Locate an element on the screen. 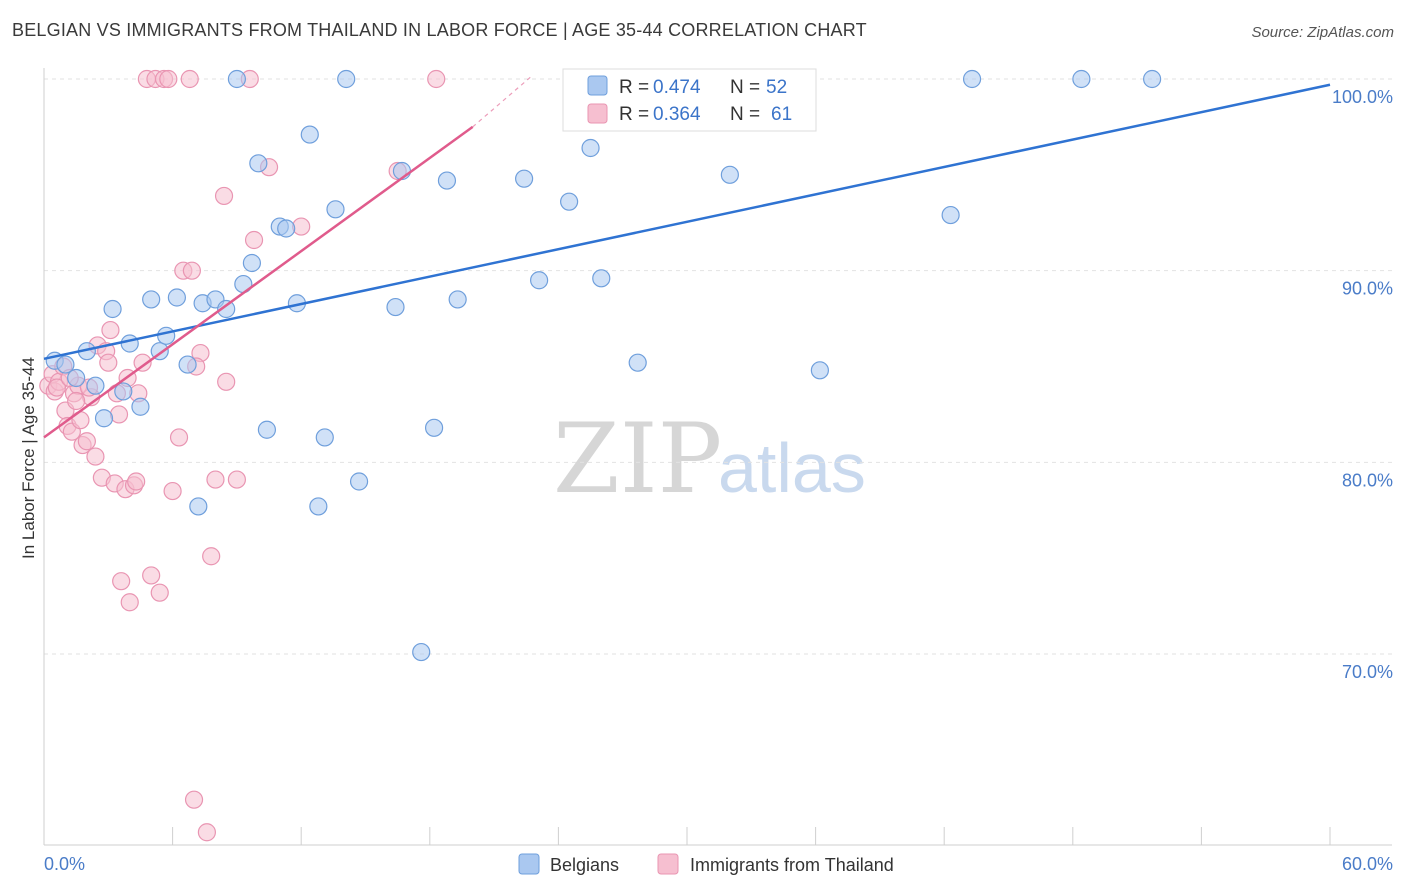  source-label: Source: ZipAtlas.com is located at coordinates (1322, 32).